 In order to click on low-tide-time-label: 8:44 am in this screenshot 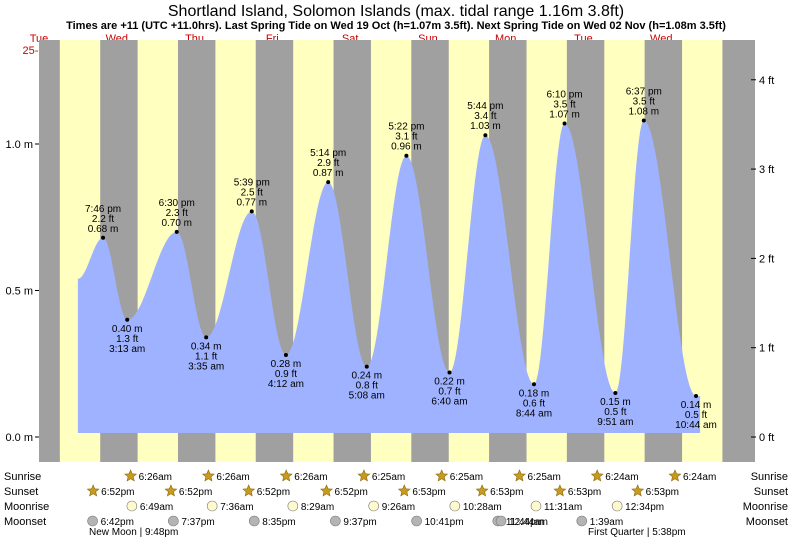, I will do `click(534, 413)`.